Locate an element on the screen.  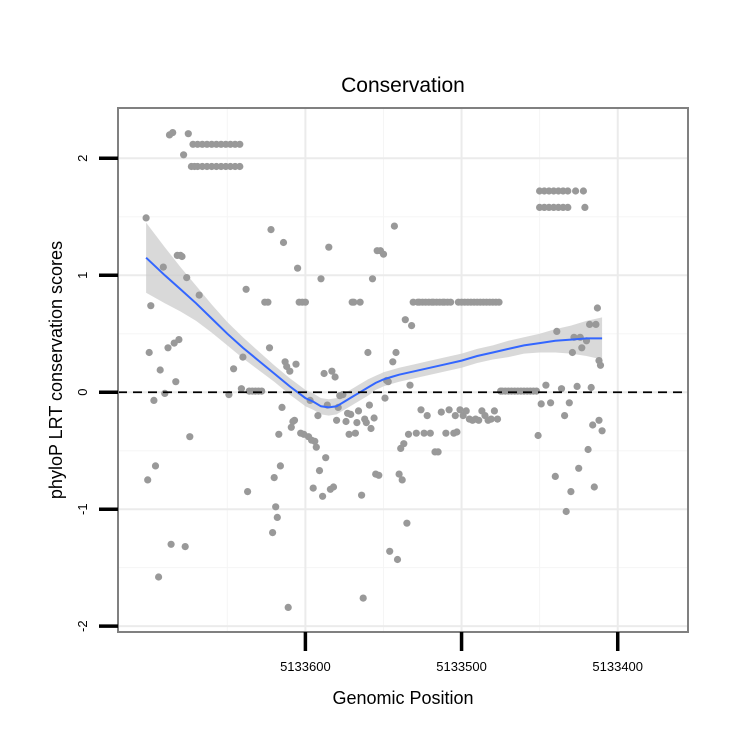
smooth-line is located at coordinates (374, 332).